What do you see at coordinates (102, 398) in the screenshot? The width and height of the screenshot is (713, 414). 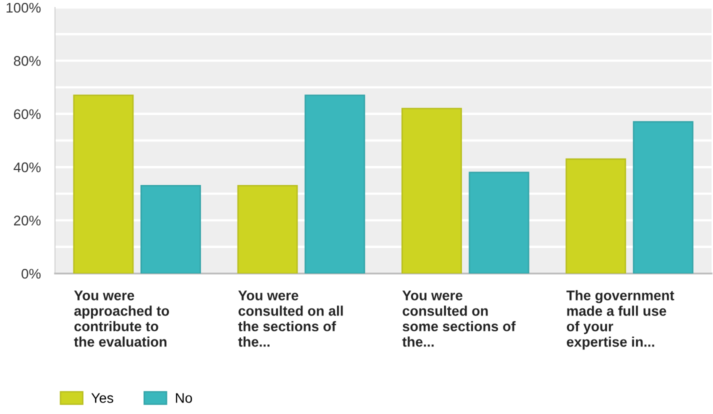 I see `legend-label: Yes` at bounding box center [102, 398].